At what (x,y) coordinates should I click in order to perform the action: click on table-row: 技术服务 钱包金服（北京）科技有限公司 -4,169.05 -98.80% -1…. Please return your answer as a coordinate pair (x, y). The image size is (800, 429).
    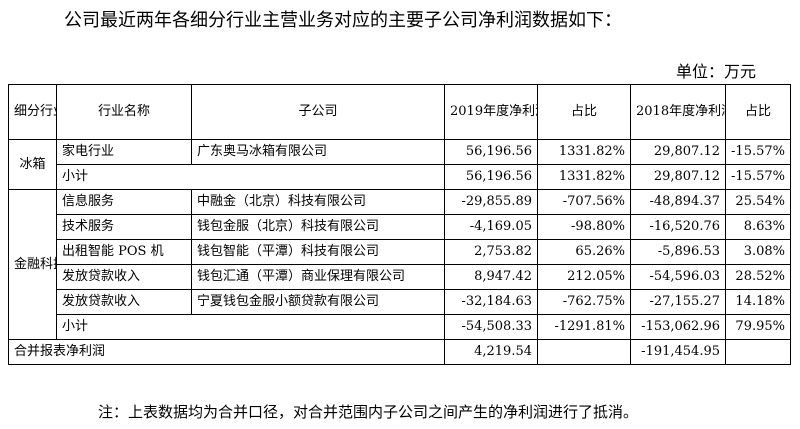
    Looking at the image, I should click on (400, 227).